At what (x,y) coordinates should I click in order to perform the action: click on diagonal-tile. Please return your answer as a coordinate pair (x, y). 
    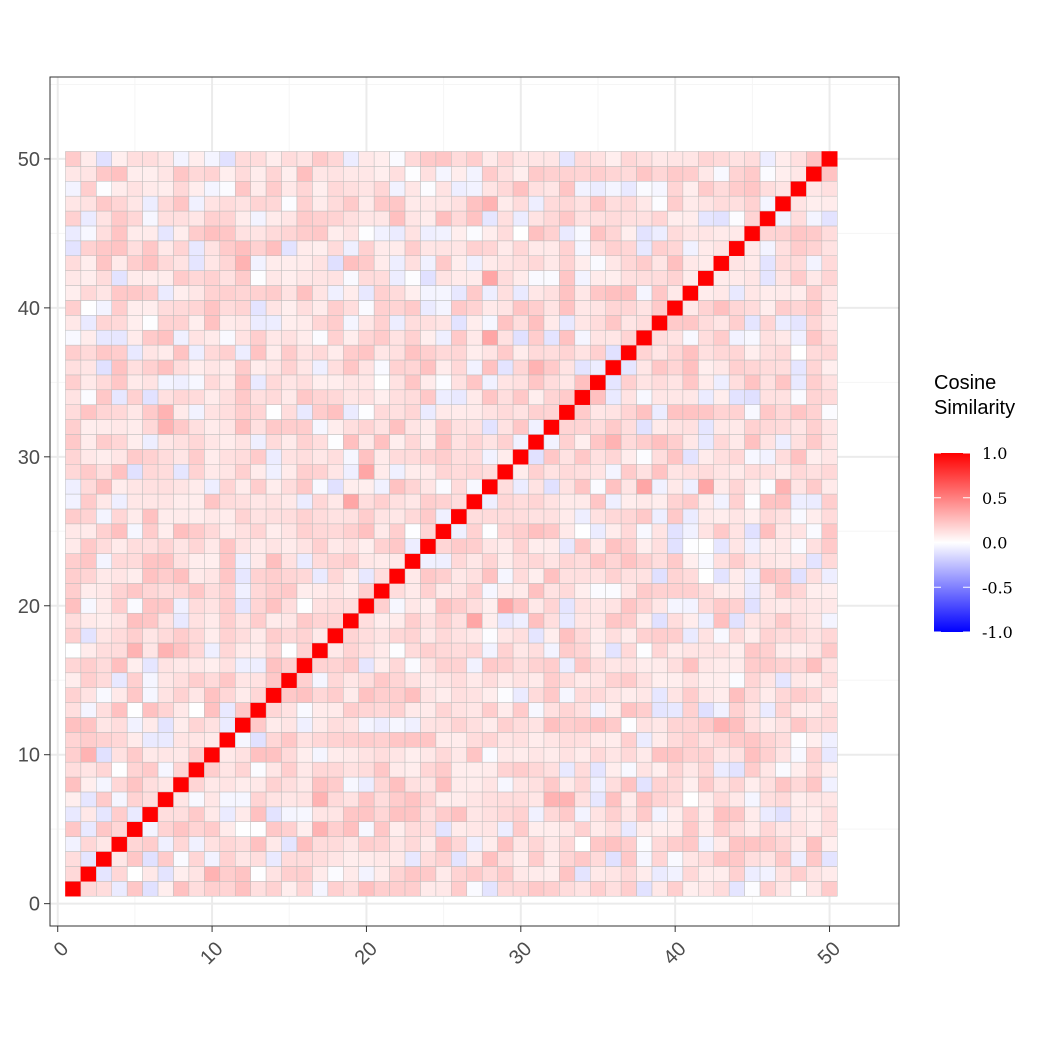
    Looking at the image, I should click on (335, 635).